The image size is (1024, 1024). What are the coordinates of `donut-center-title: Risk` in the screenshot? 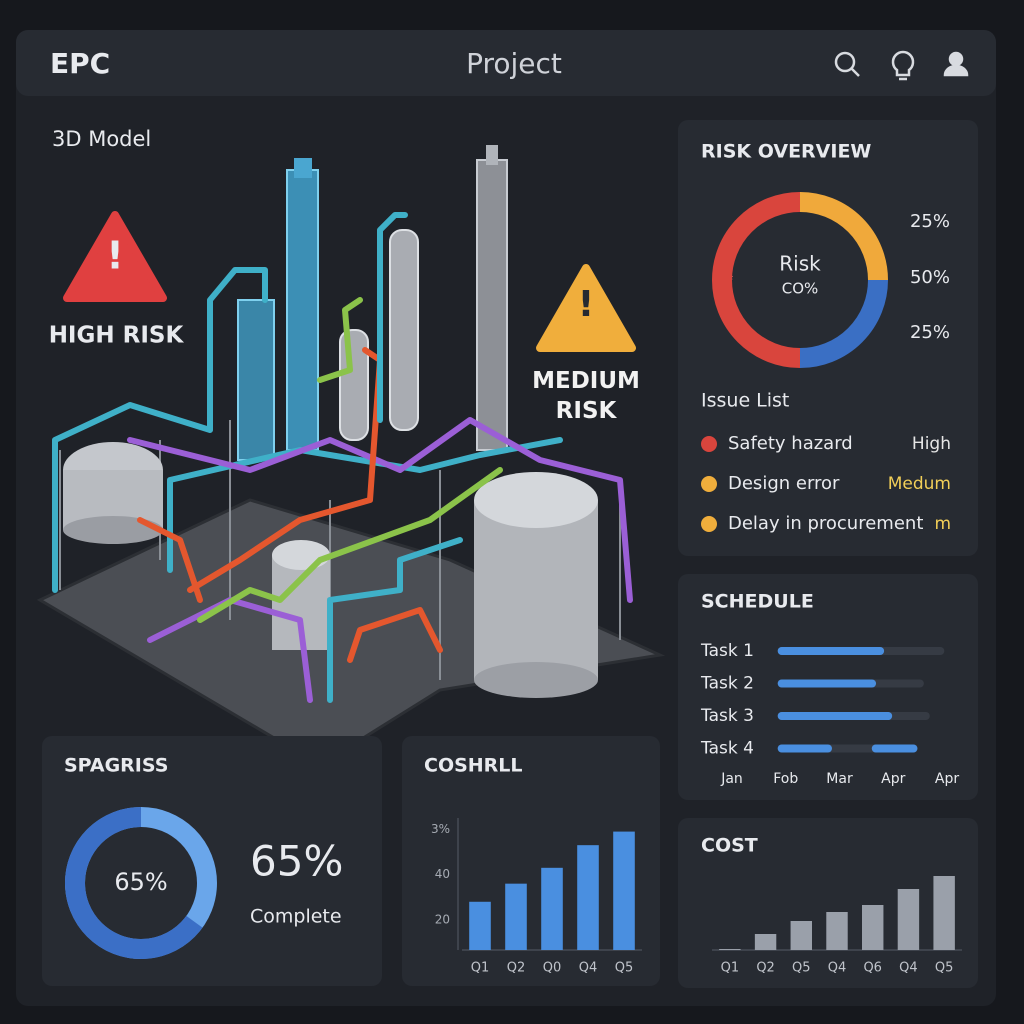 It's located at (800, 264).